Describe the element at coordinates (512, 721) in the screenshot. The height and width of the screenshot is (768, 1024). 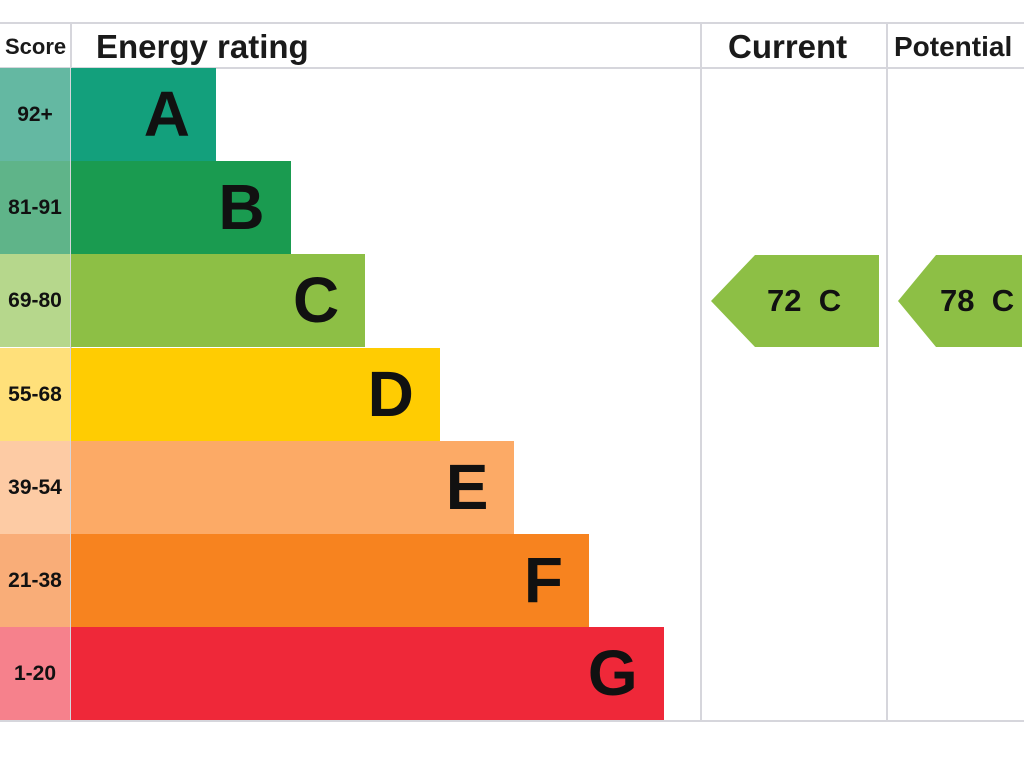
I see `grid-line-bottom` at that location.